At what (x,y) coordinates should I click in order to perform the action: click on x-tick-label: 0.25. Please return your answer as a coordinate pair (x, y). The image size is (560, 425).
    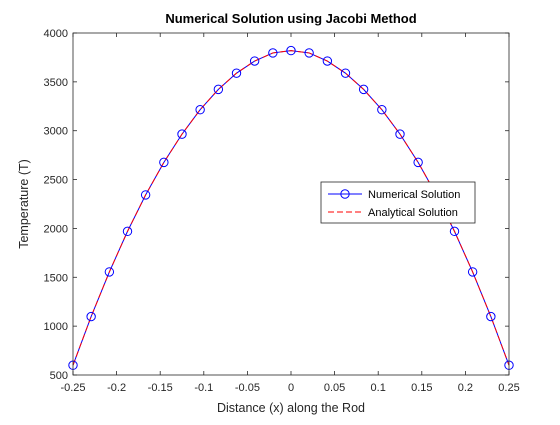
    Looking at the image, I should click on (508, 388).